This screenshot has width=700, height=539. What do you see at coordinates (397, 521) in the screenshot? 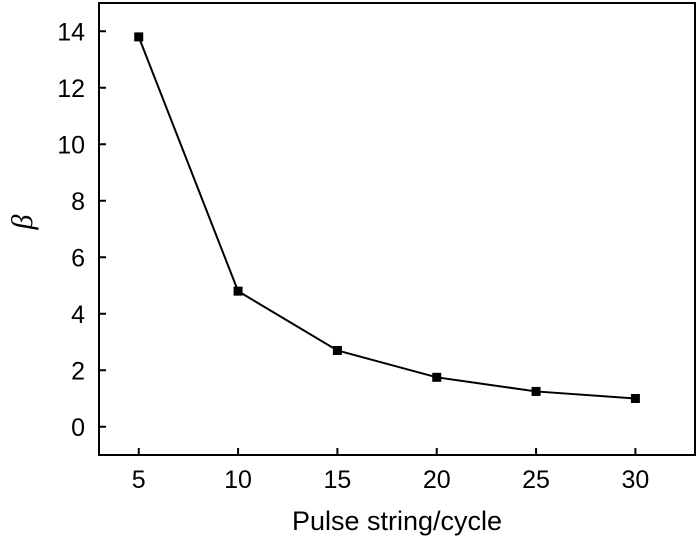
I see `x-axis-title: Pulse string/cycle` at bounding box center [397, 521].